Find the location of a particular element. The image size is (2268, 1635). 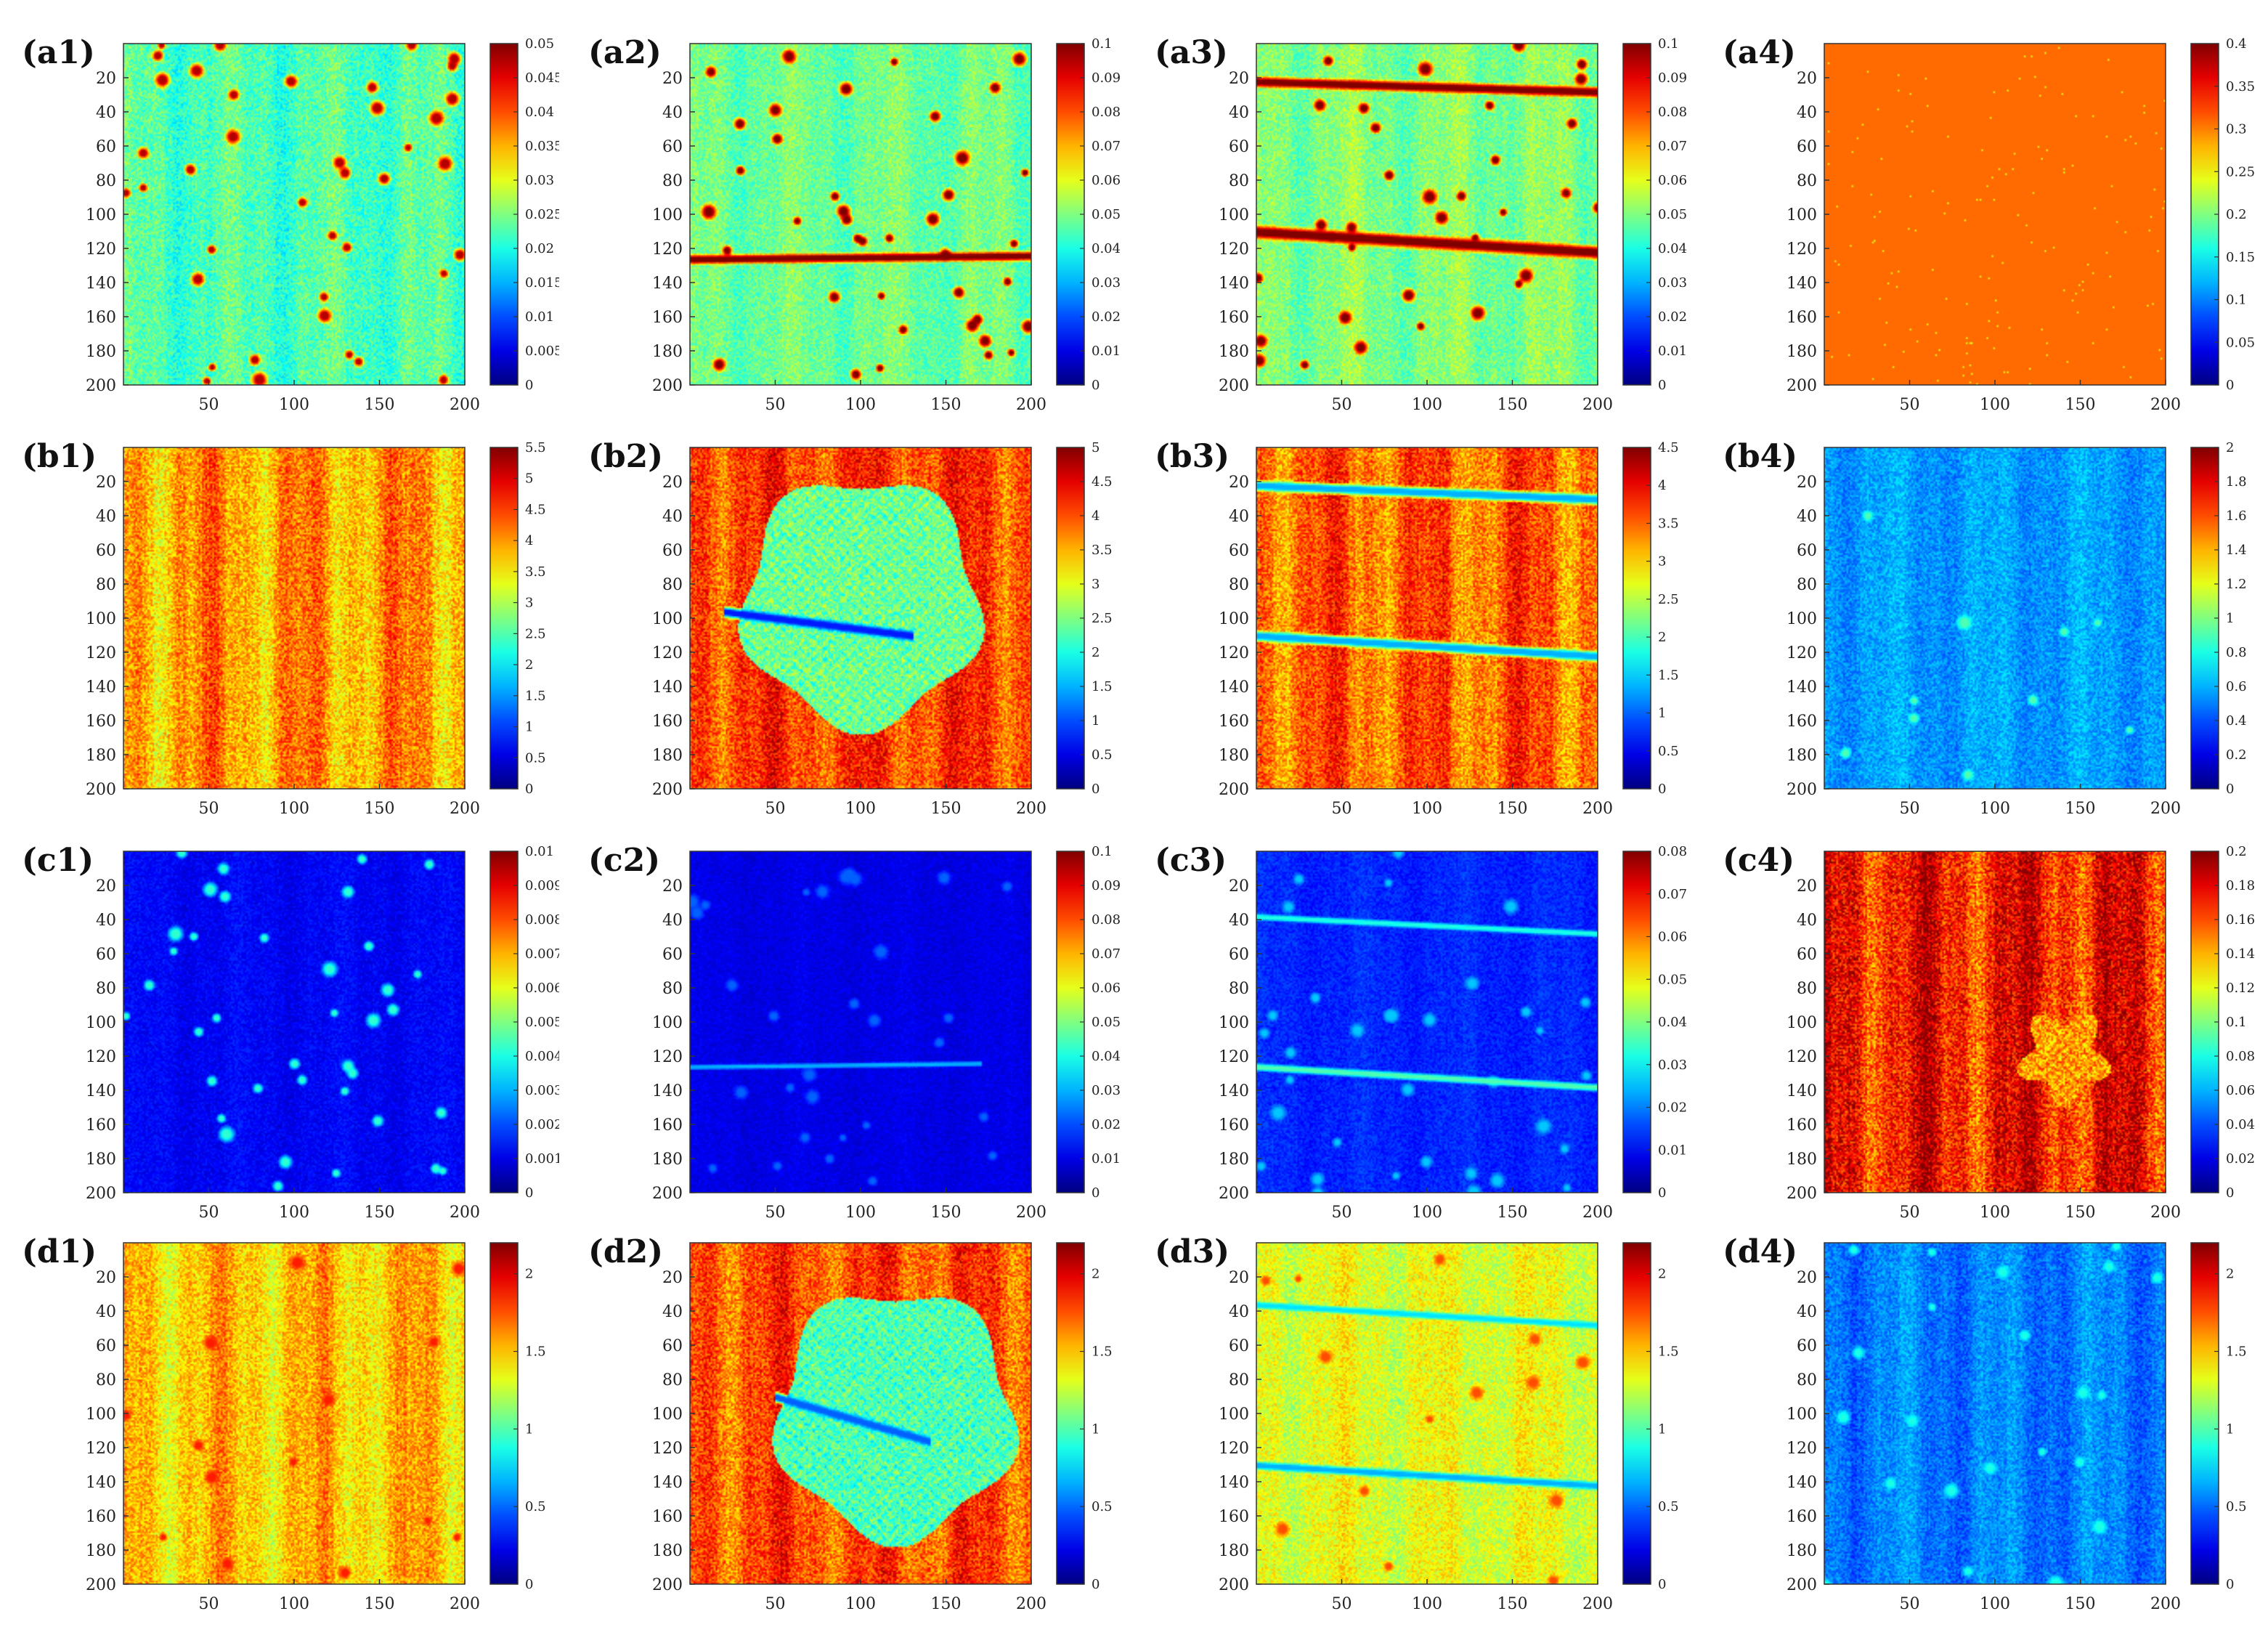

colorbar-tick-label: 0.08 is located at coordinates (2240, 1056).